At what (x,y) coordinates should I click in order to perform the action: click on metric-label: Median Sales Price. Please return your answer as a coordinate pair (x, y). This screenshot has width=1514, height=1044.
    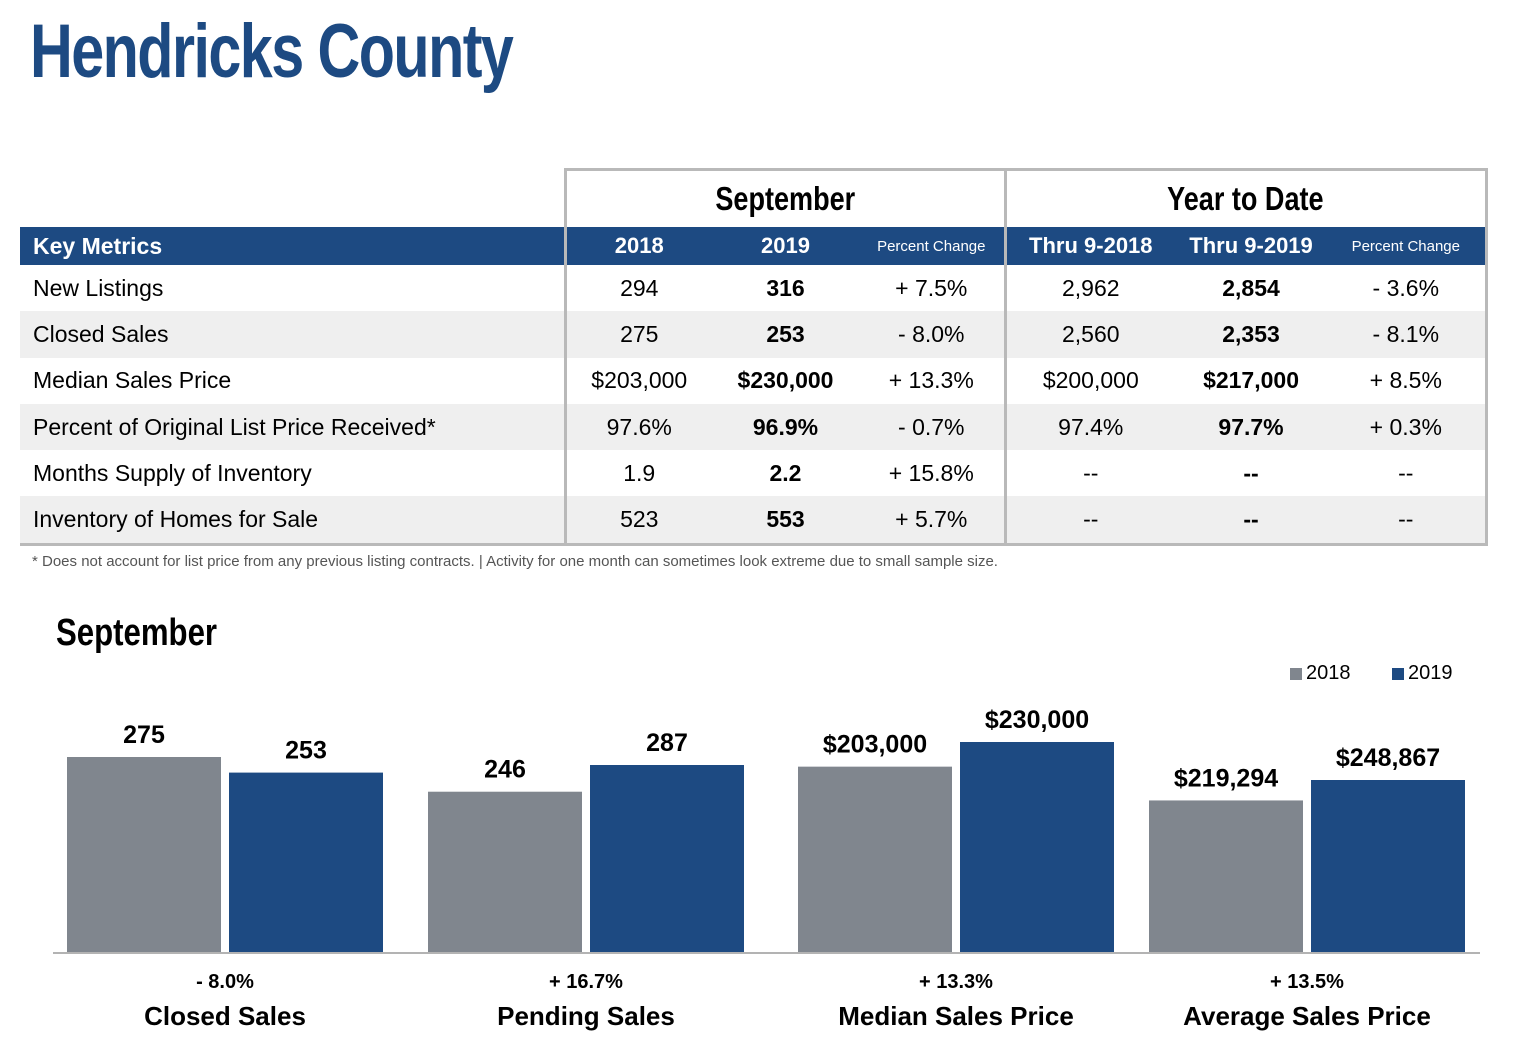
    Looking at the image, I should click on (132, 380).